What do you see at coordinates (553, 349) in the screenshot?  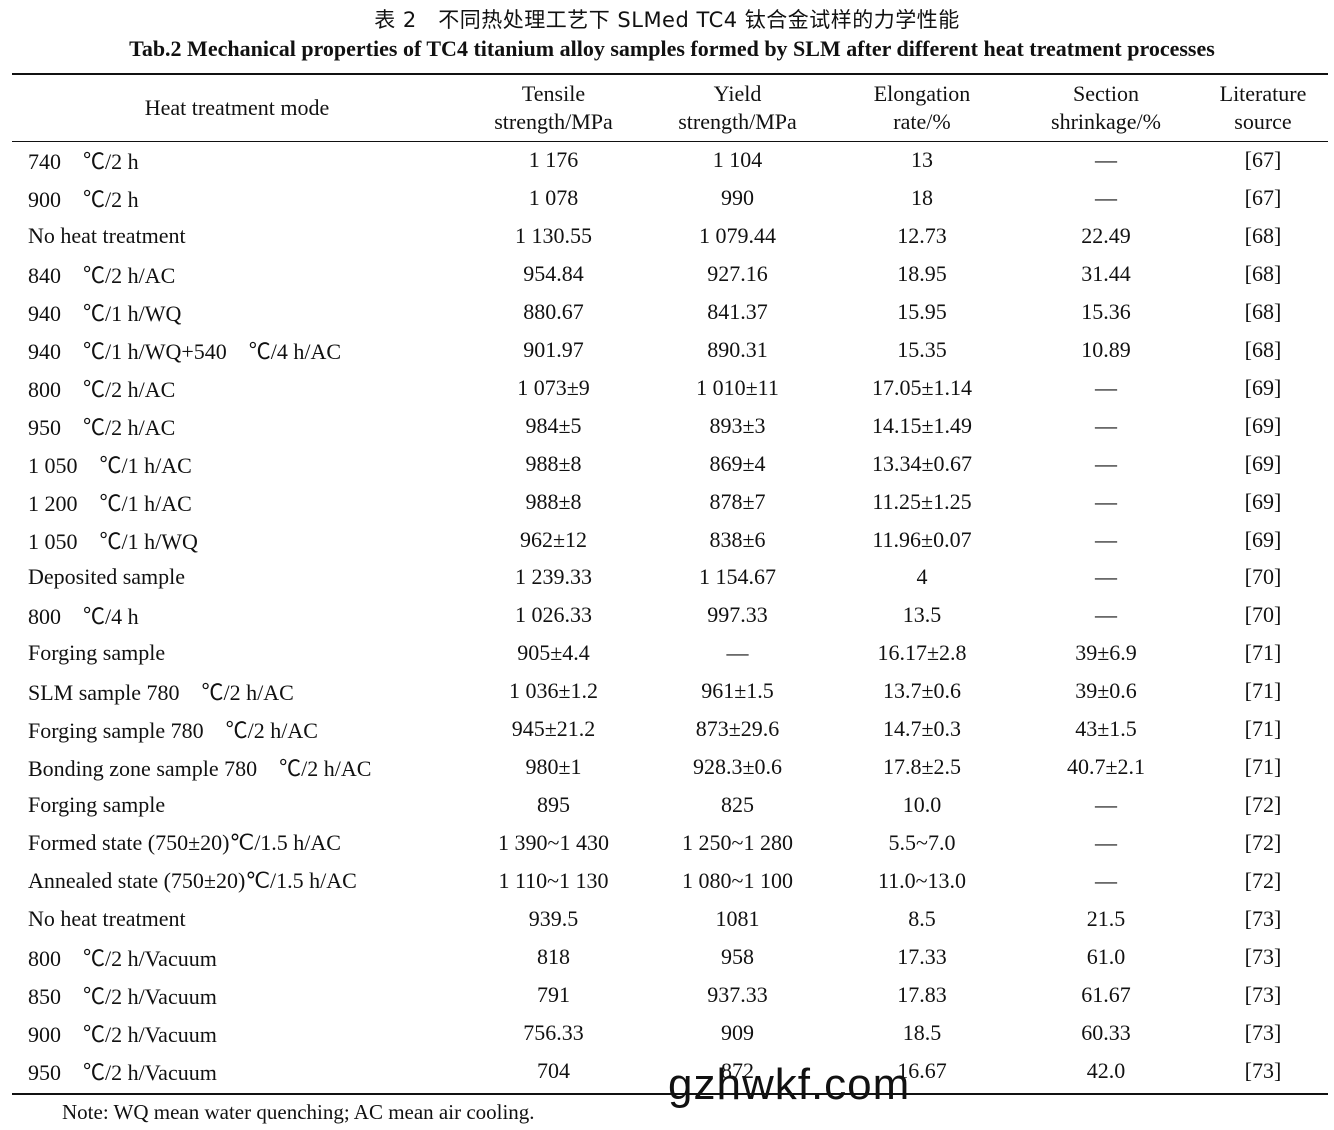 I see `cell-tensile-strength: 901.97` at bounding box center [553, 349].